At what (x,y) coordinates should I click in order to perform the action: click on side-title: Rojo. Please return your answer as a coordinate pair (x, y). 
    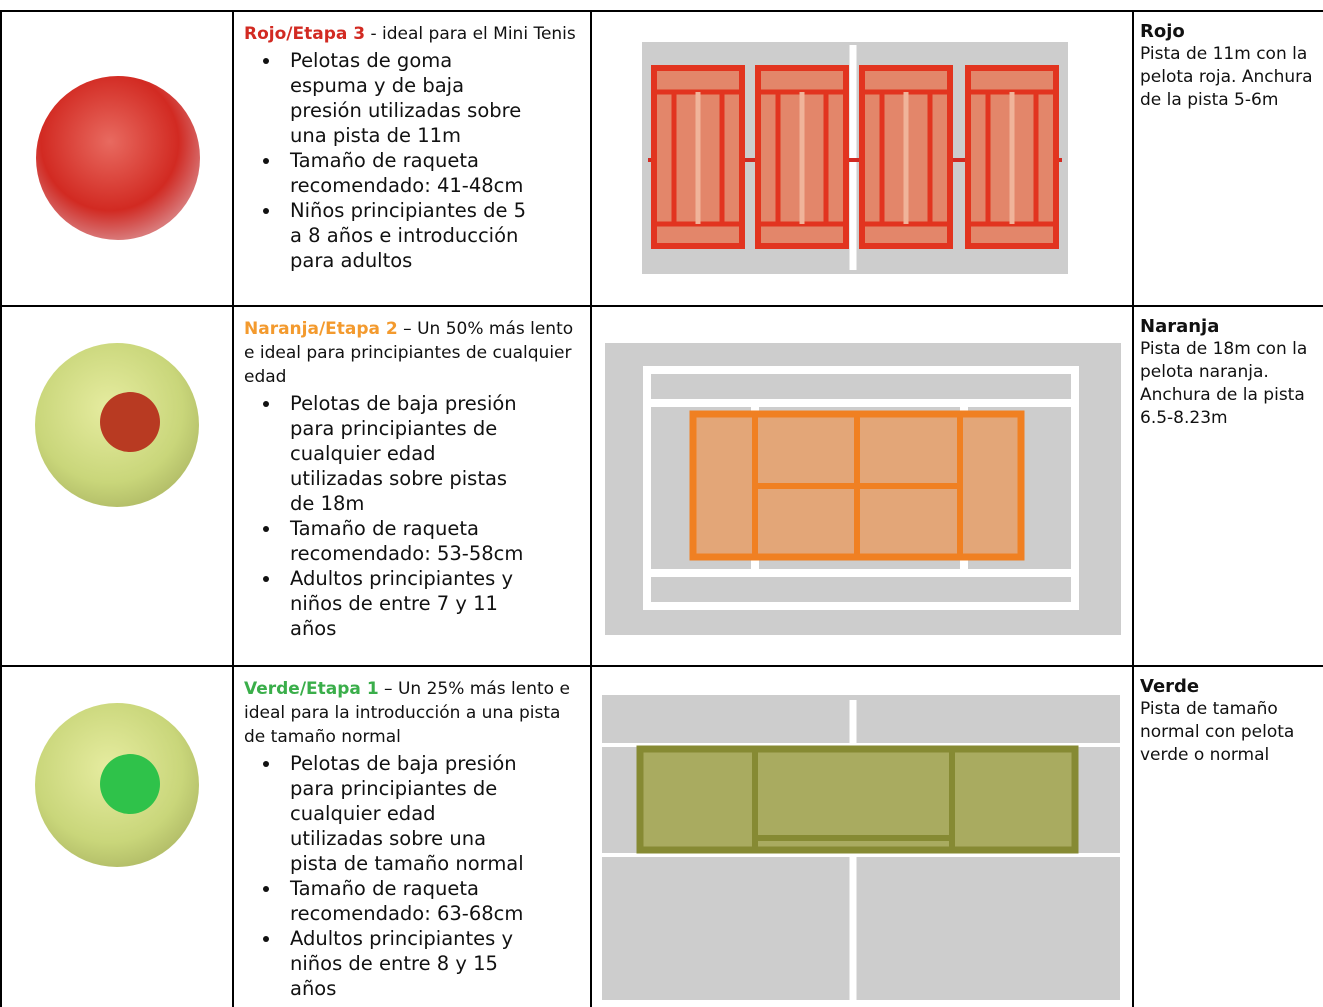
    Looking at the image, I should click on (1162, 31).